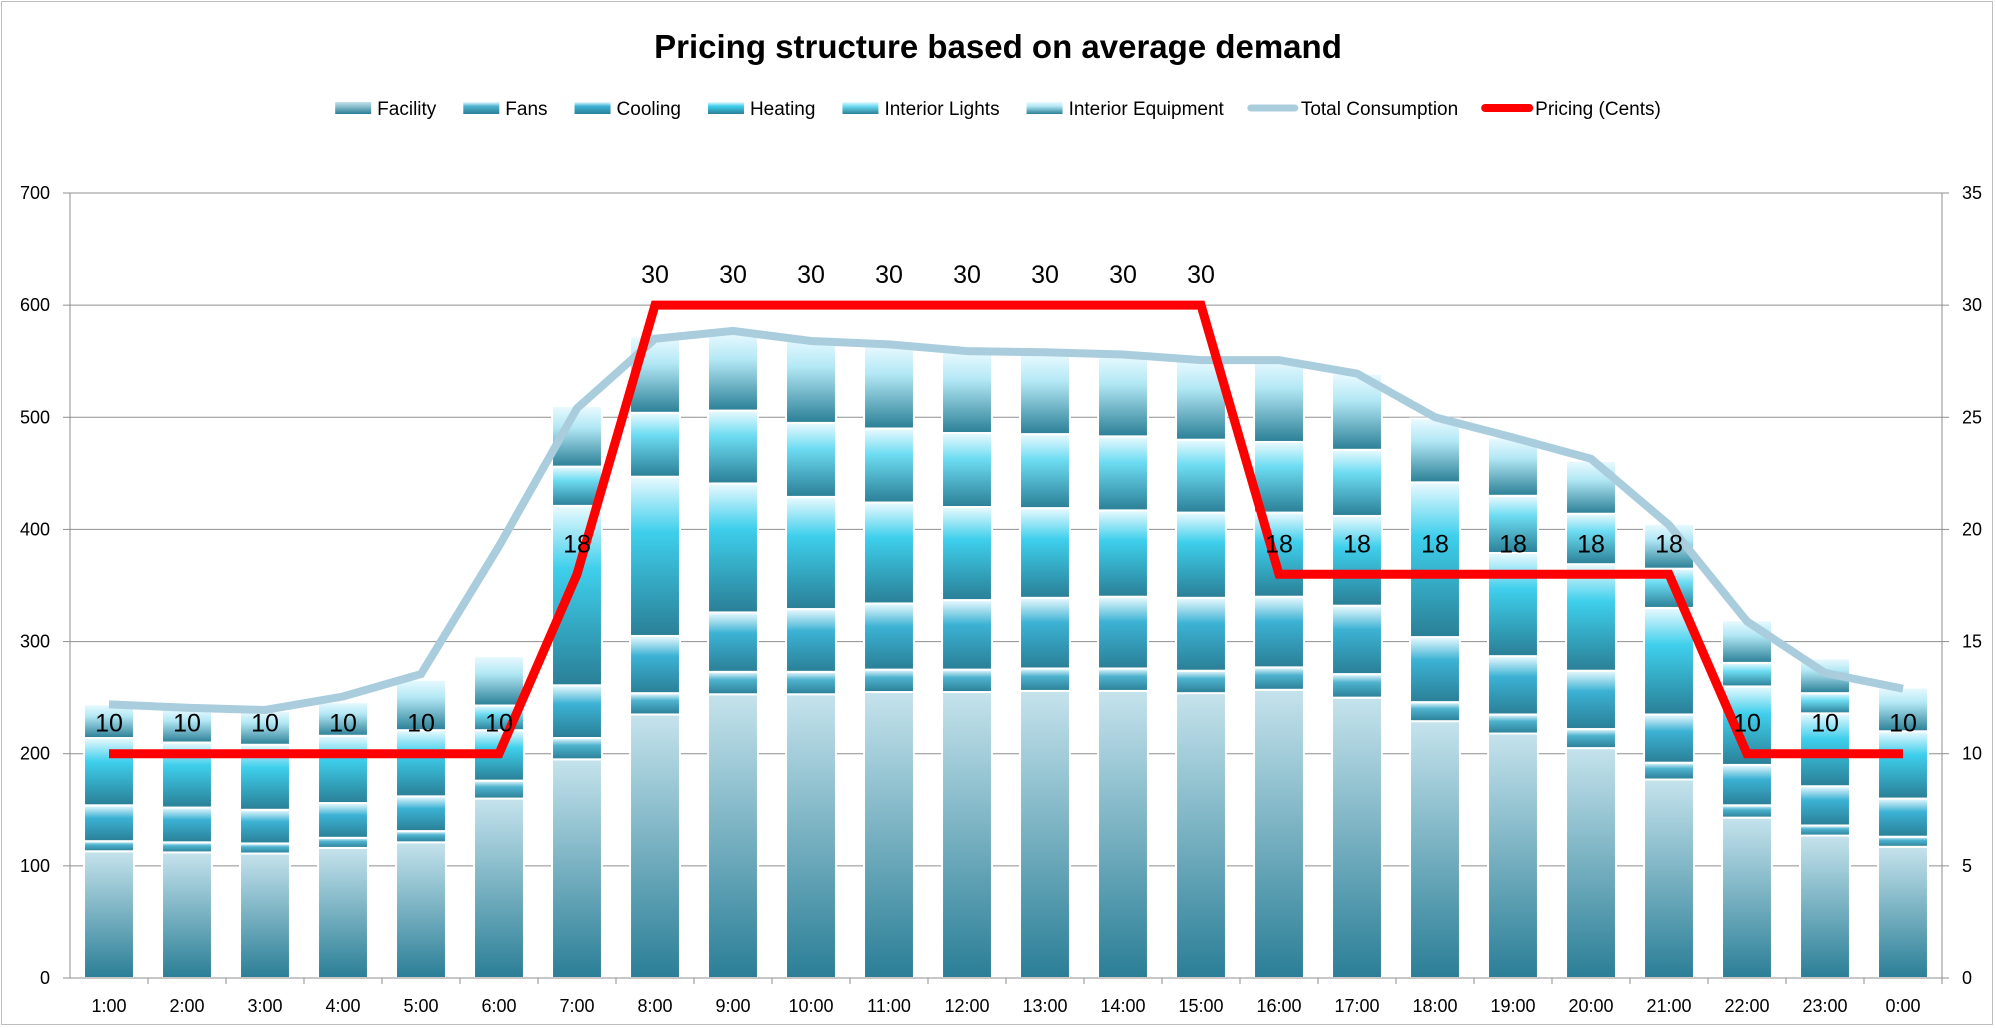 This screenshot has height=1028, width=1996. I want to click on y2-tick-label: 30, so click(1972, 305).